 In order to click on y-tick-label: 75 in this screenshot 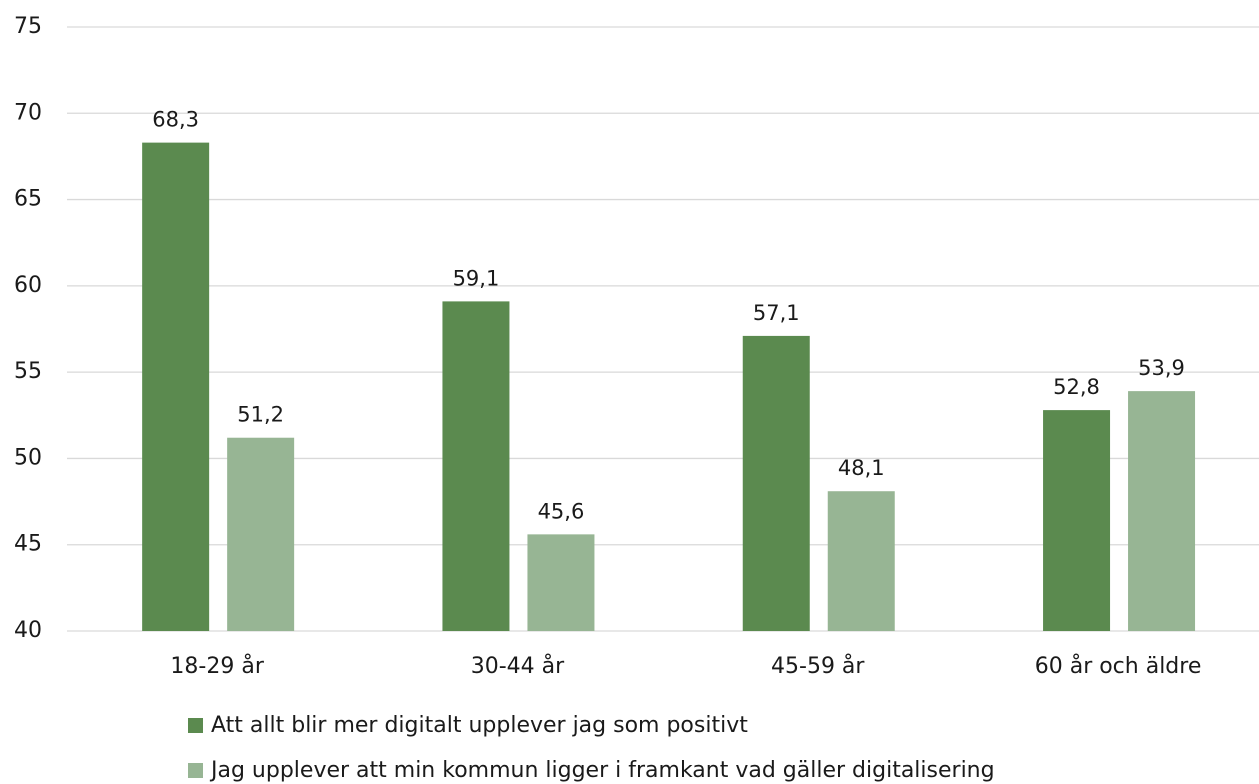, I will do `click(28, 26)`.